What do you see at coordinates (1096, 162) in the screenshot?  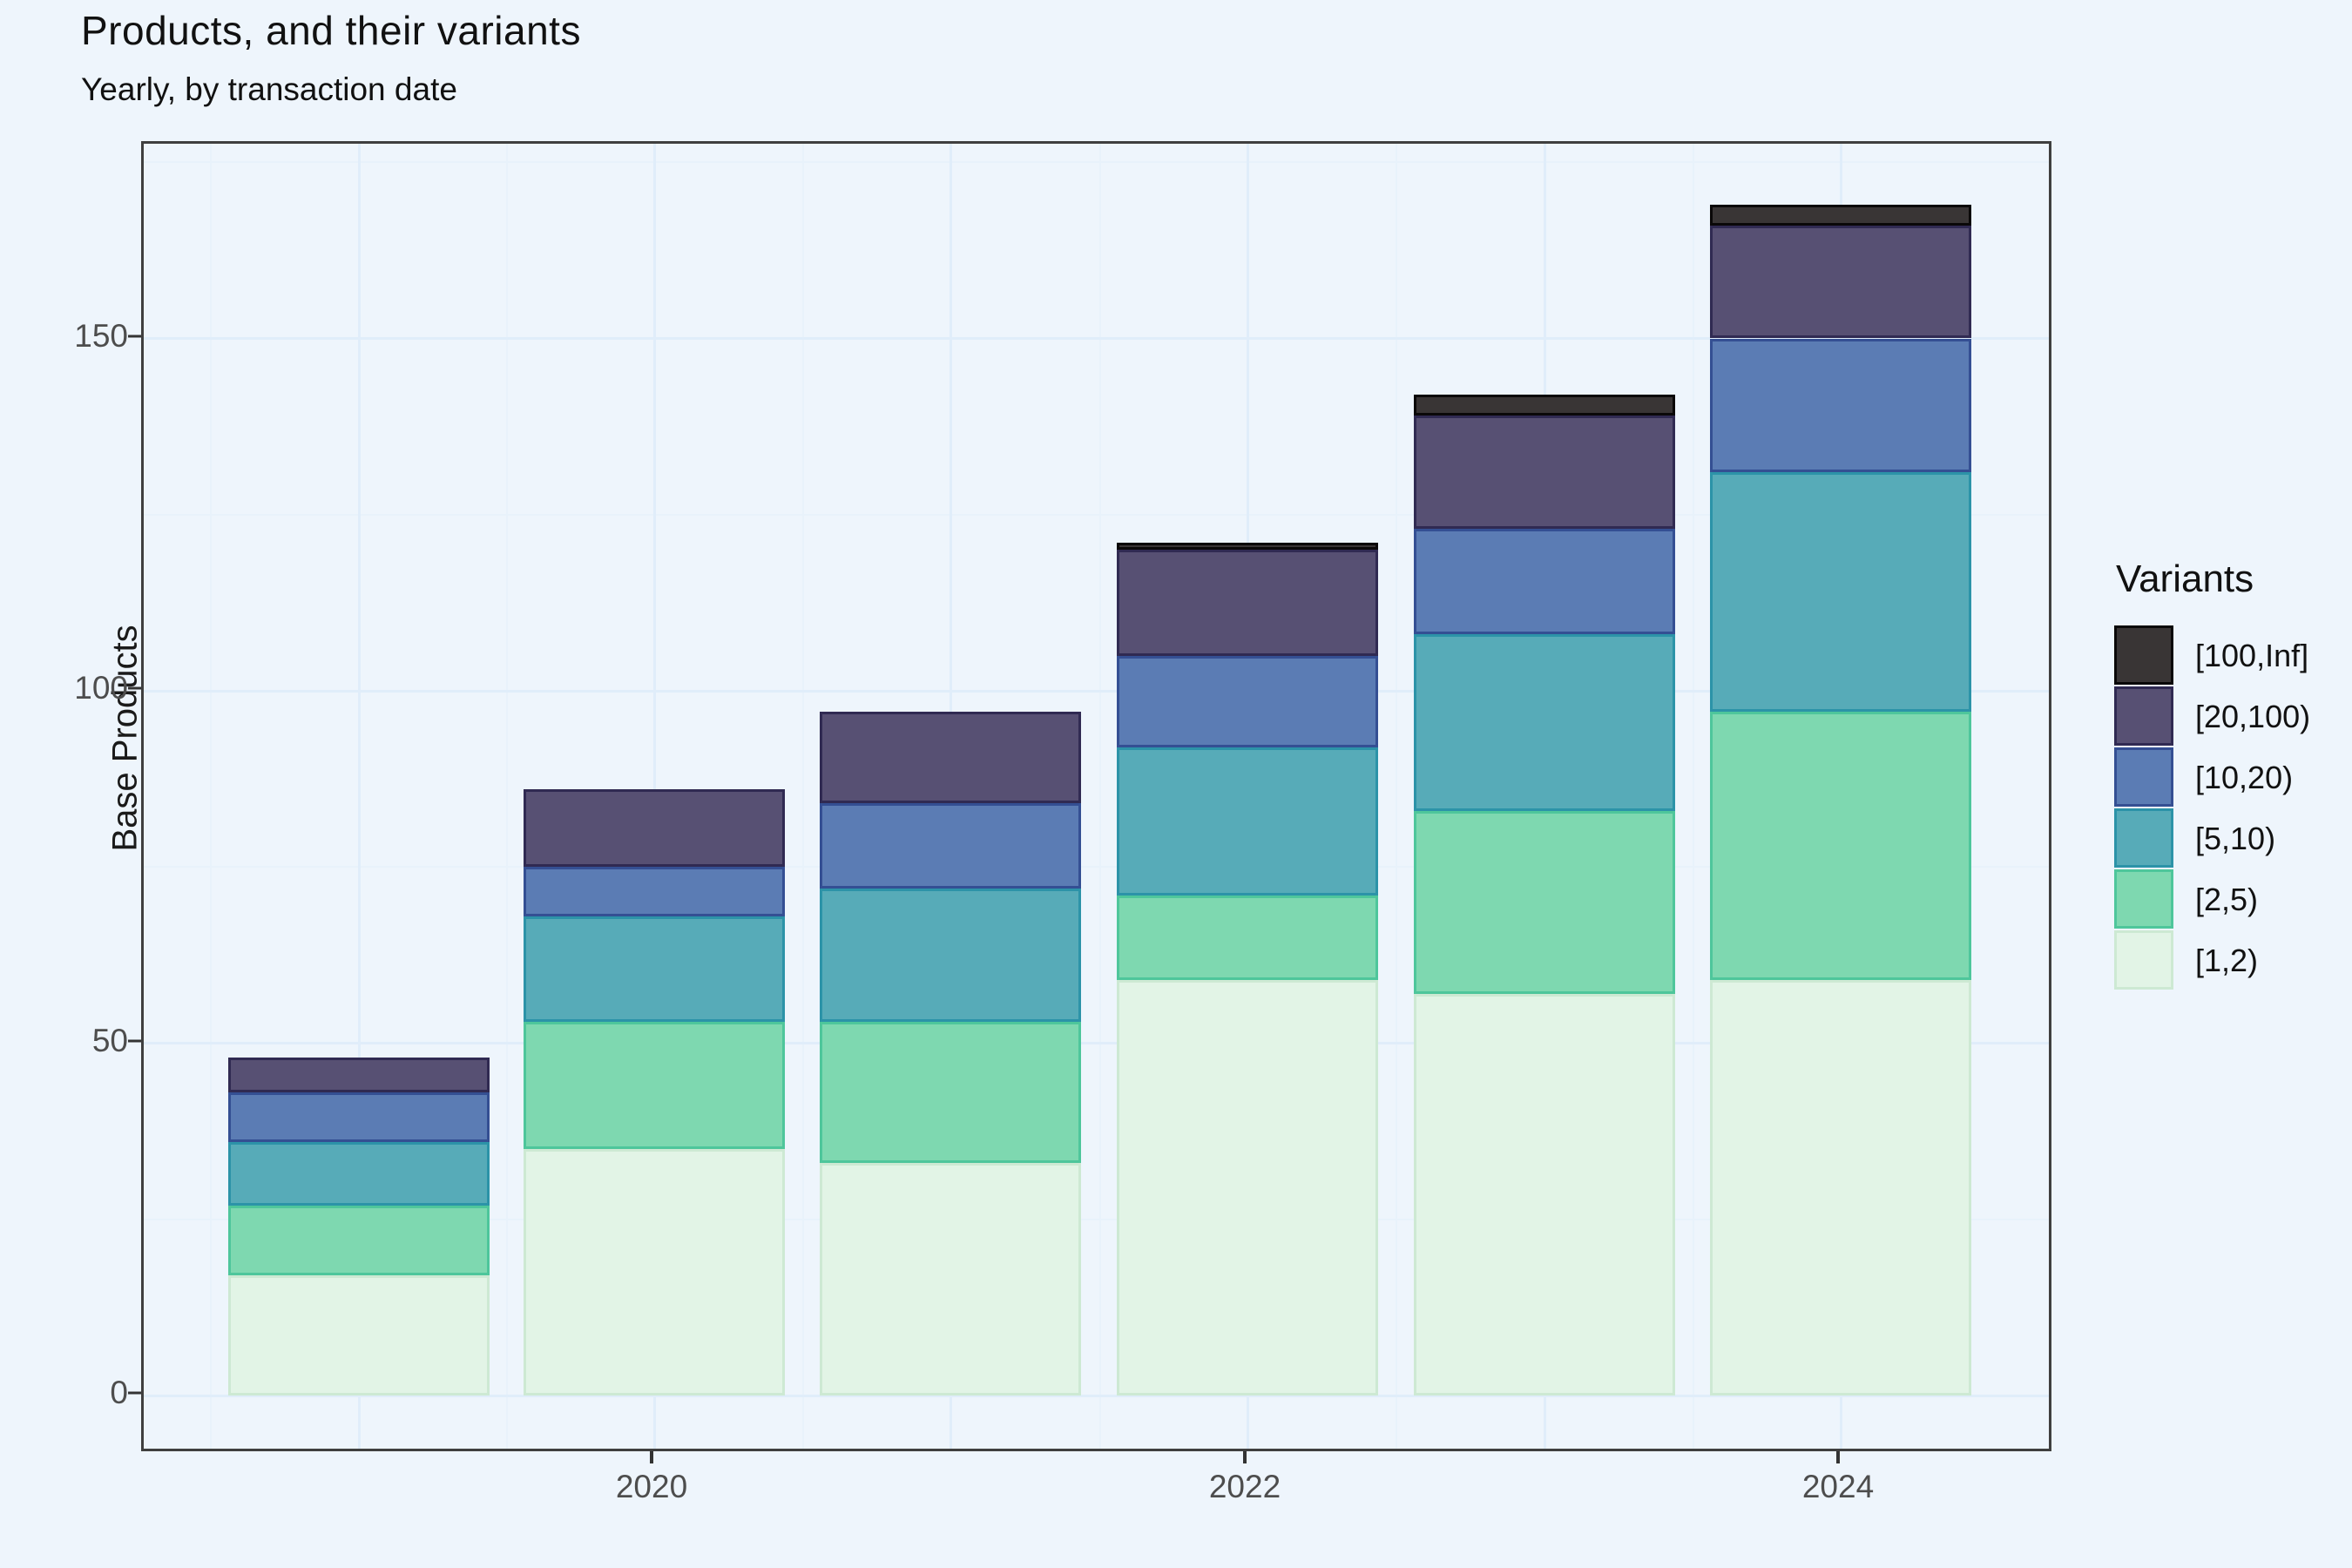 I see `gridline-minor-y175` at bounding box center [1096, 162].